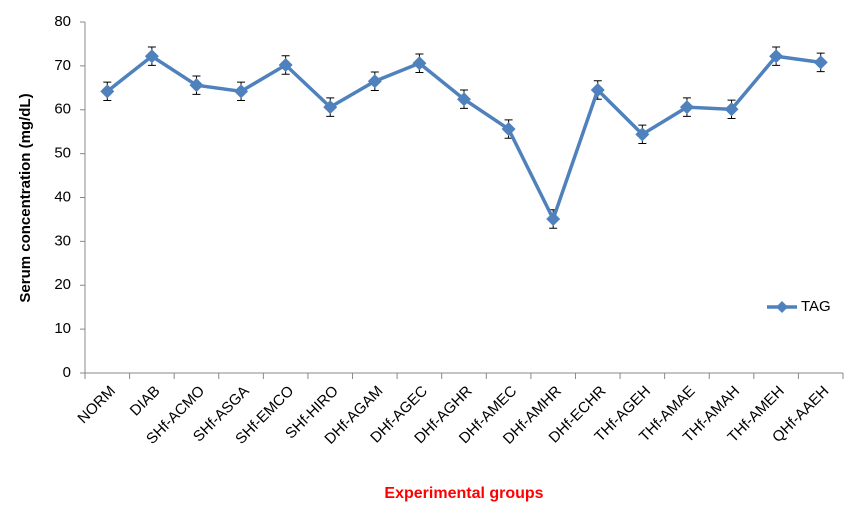 Image resolution: width=854 pixels, height=505 pixels. Describe the element at coordinates (62, 109) in the screenshot. I see `y-tick-label: 60` at that location.